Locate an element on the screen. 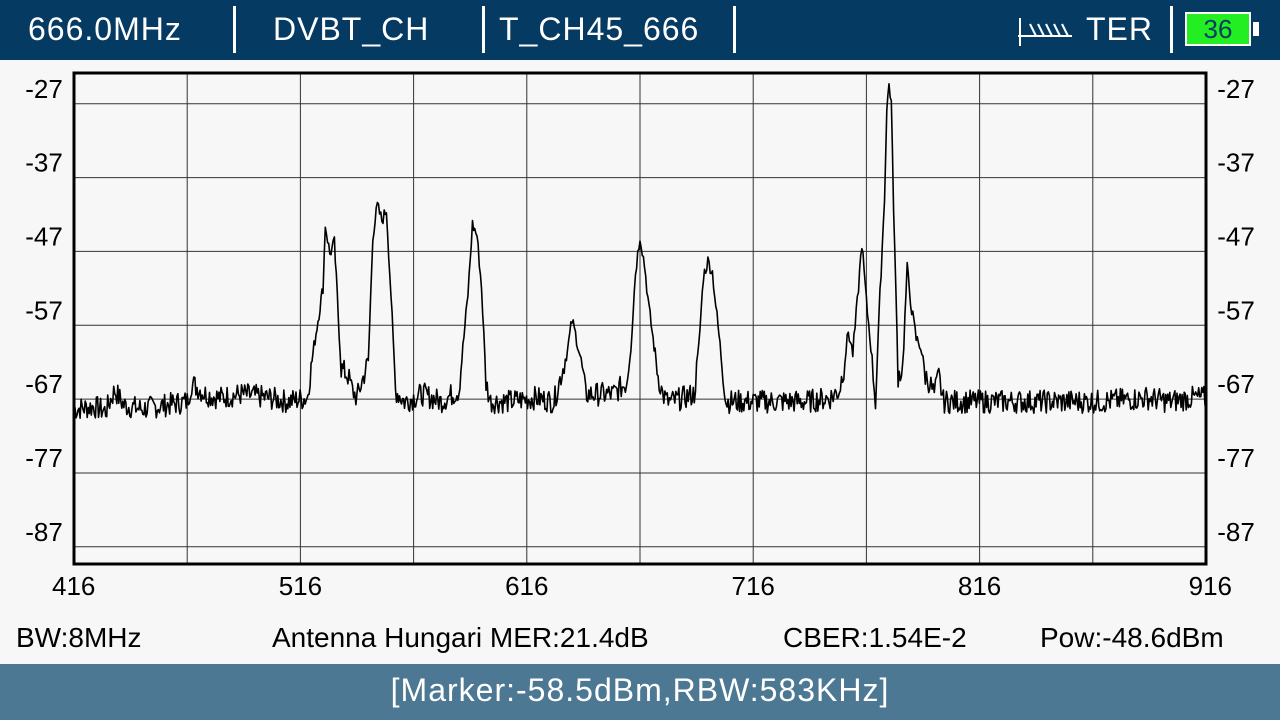  x-tick-label: 516 is located at coordinates (300, 586).